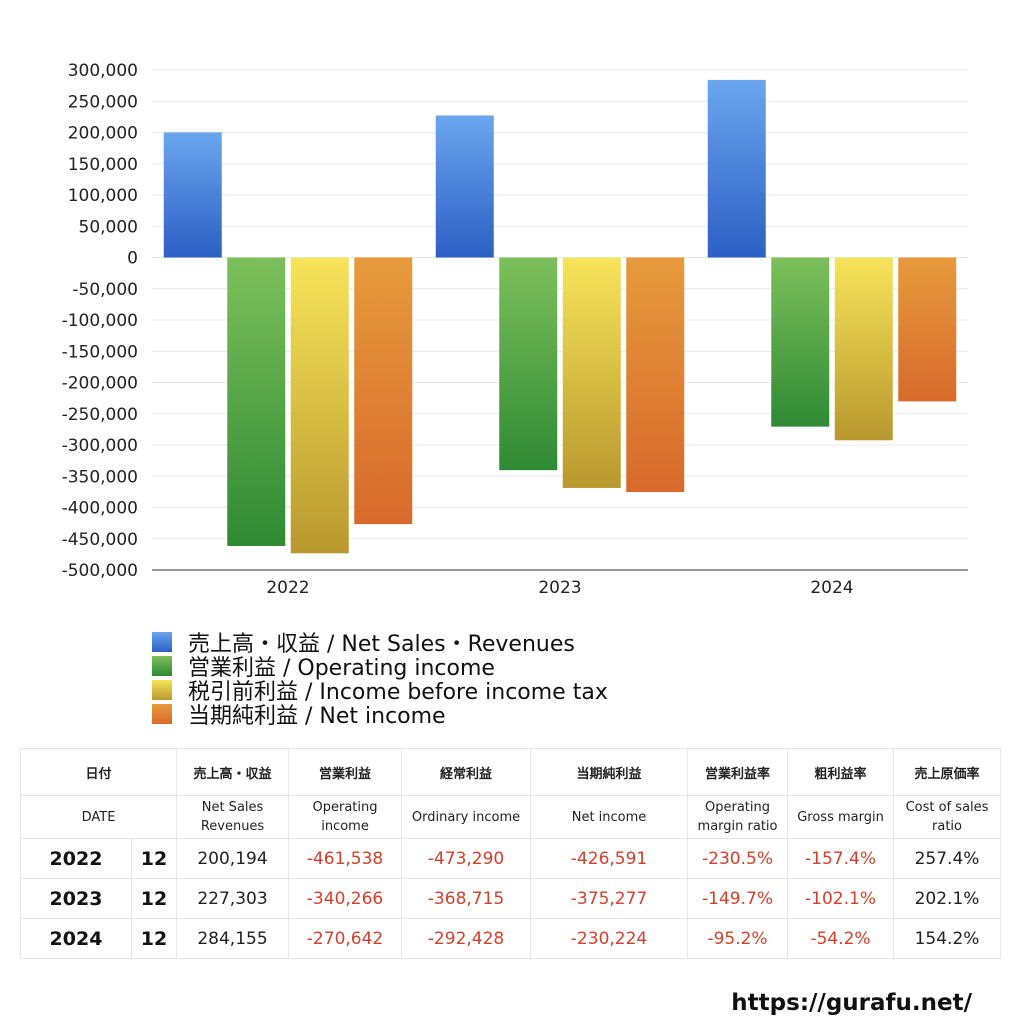  Describe the element at coordinates (738, 938) in the screenshot. I see `cell-operating-margin: -95.2%` at that location.